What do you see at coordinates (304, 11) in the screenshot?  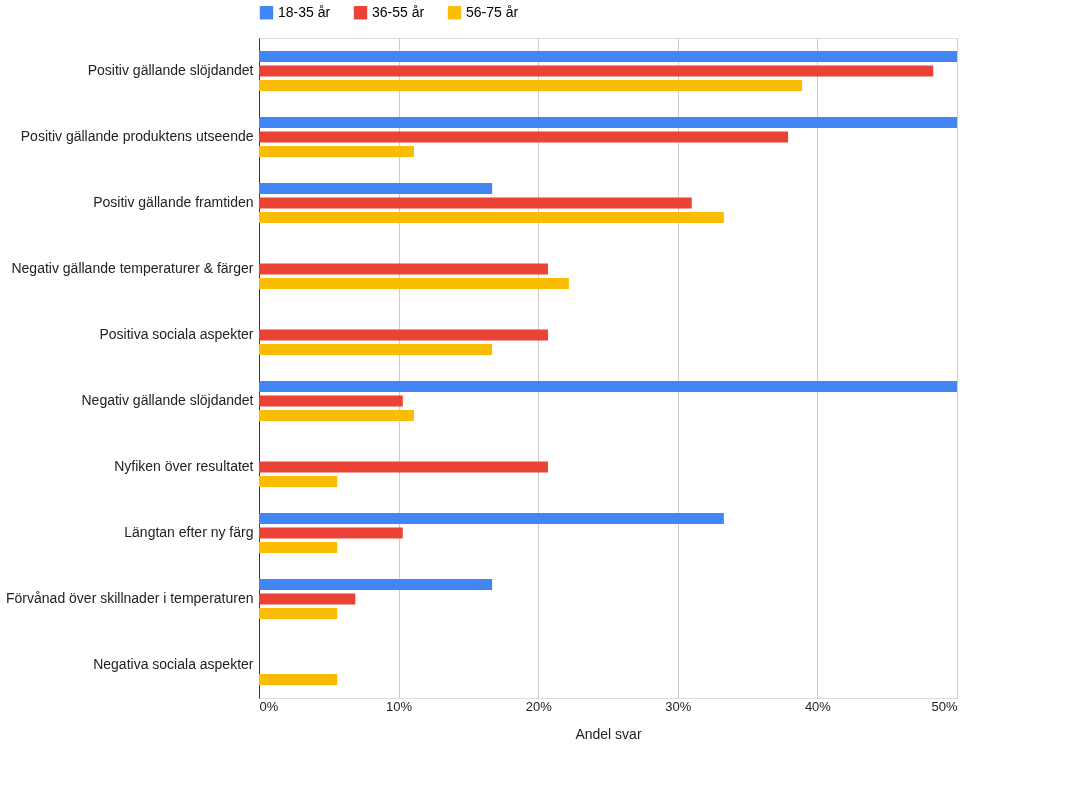 I see `legend-label: 18-35 år` at bounding box center [304, 11].